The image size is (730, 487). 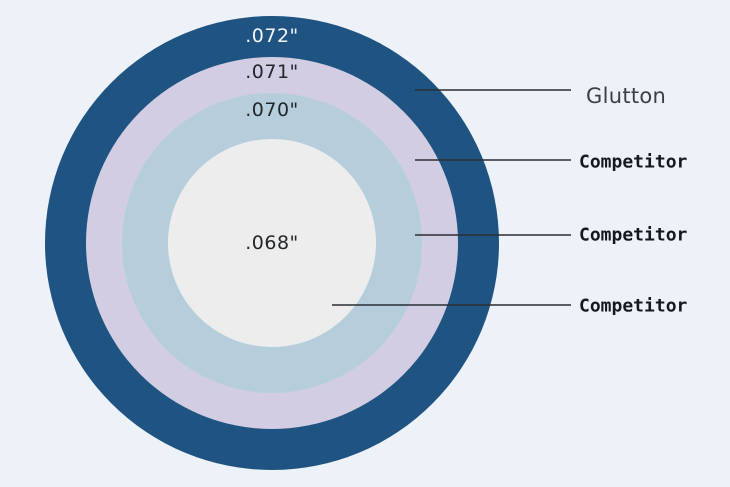 I want to click on callout-glutton: Glutton, so click(x=626, y=96).